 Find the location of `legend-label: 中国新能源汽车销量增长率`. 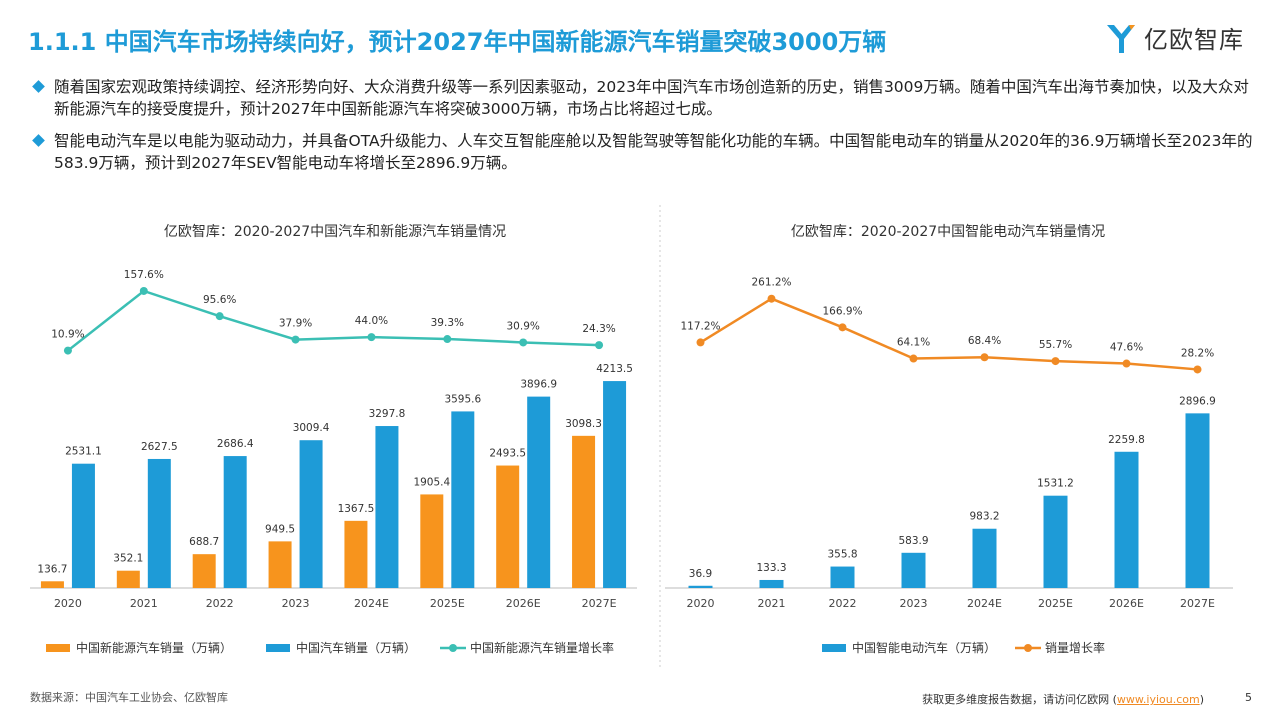

legend-label: 中国新能源汽车销量增长率 is located at coordinates (542, 647).